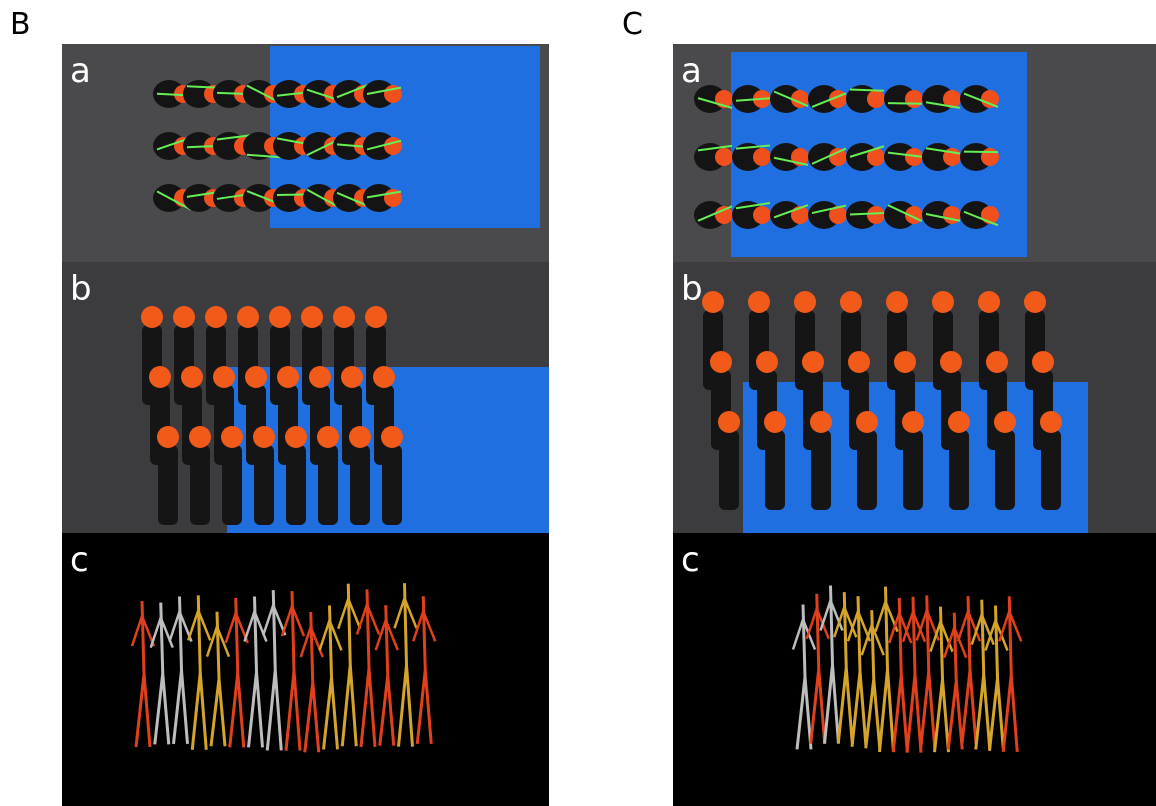  Describe the element at coordinates (691, 71) in the screenshot. I see `subpanel-label: a` at that location.